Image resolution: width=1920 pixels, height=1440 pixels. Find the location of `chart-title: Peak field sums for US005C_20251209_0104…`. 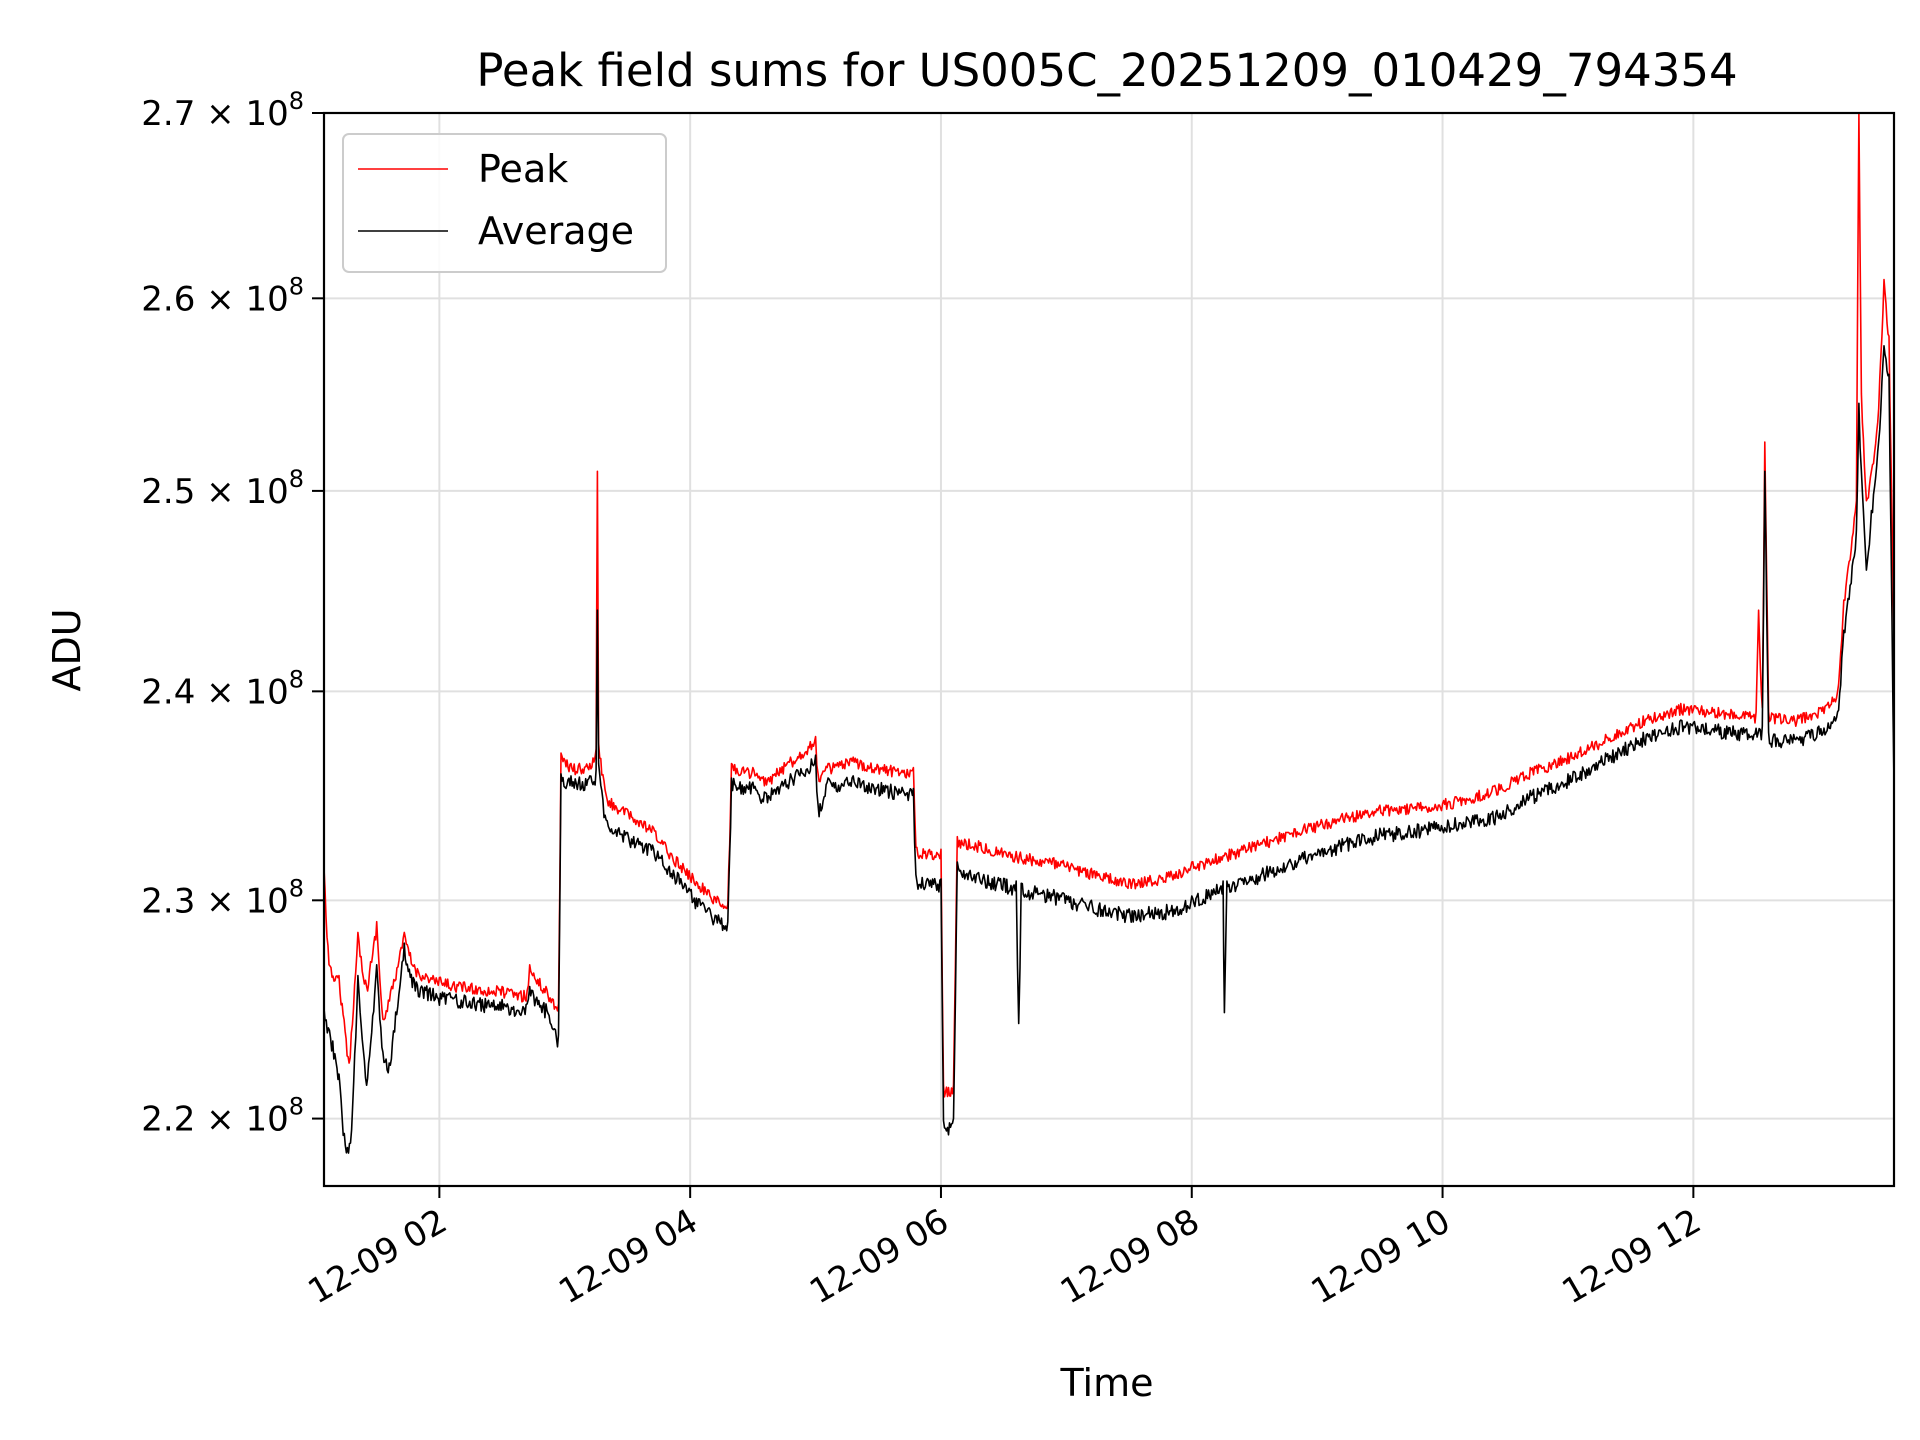

chart-title: Peak field sums for US005C_20251209_0104… is located at coordinates (1106, 70).